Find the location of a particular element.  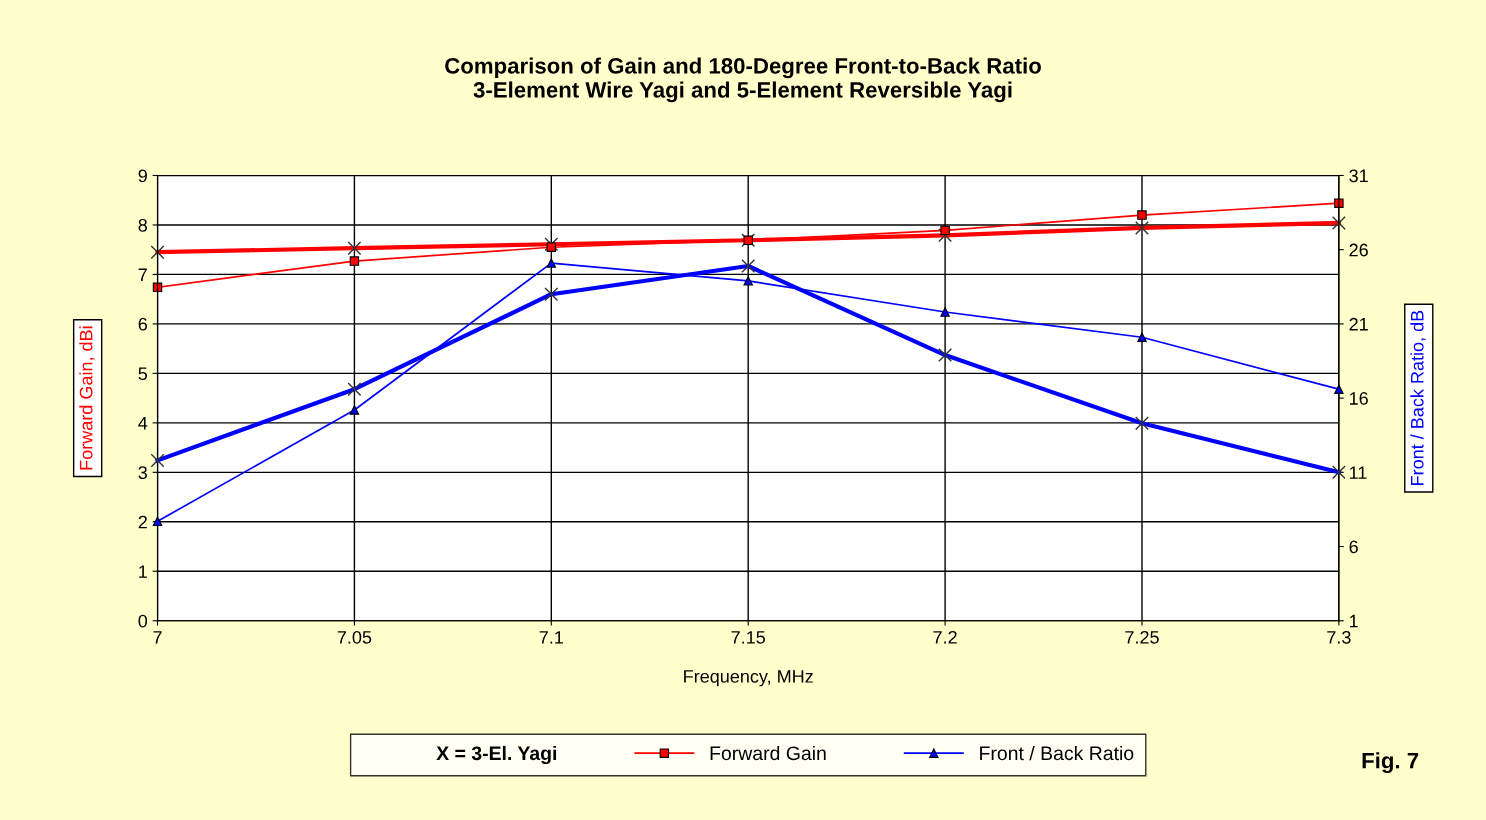

y2-tick-label: 31 is located at coordinates (1358, 176).